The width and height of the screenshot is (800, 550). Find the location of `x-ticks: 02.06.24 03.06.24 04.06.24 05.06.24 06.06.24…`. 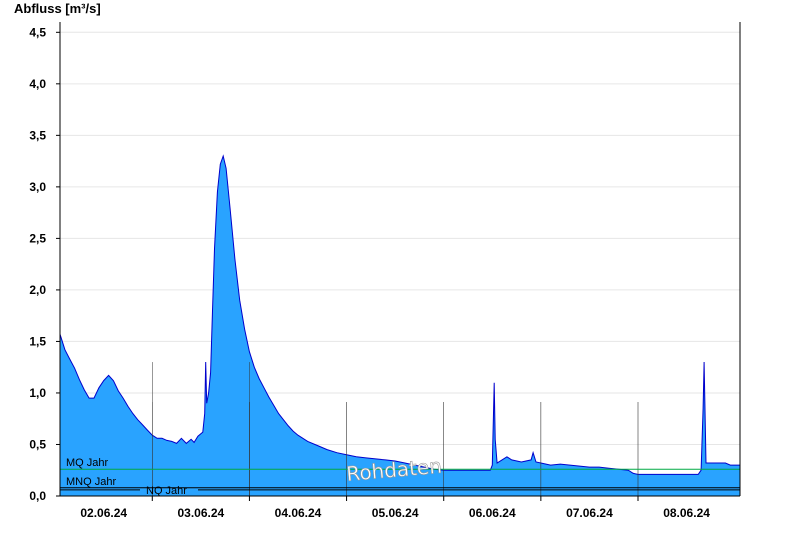

x-ticks: 02.06.24 03.06.24 04.06.24 05.06.24 06.06.24… is located at coordinates (395, 508).